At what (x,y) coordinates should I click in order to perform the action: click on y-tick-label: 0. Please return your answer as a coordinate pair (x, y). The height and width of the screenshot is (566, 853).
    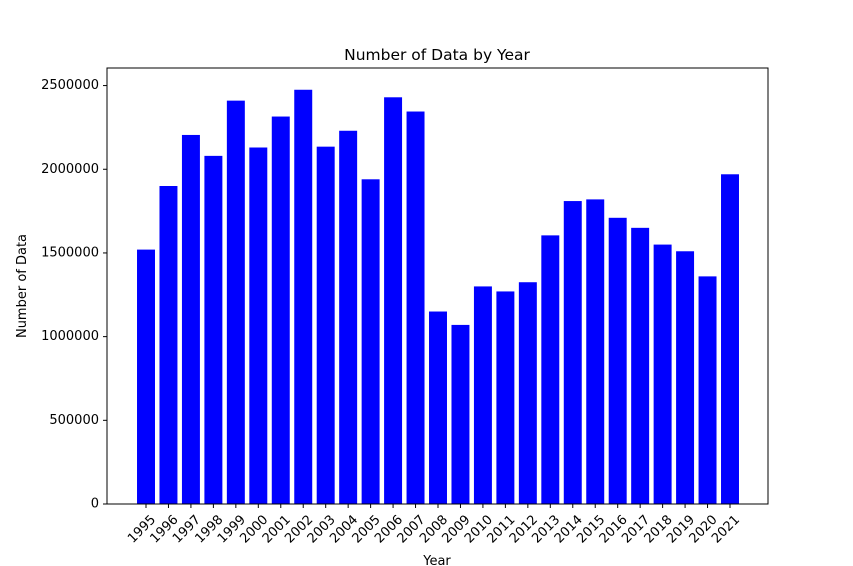
    Looking at the image, I should click on (95, 504).